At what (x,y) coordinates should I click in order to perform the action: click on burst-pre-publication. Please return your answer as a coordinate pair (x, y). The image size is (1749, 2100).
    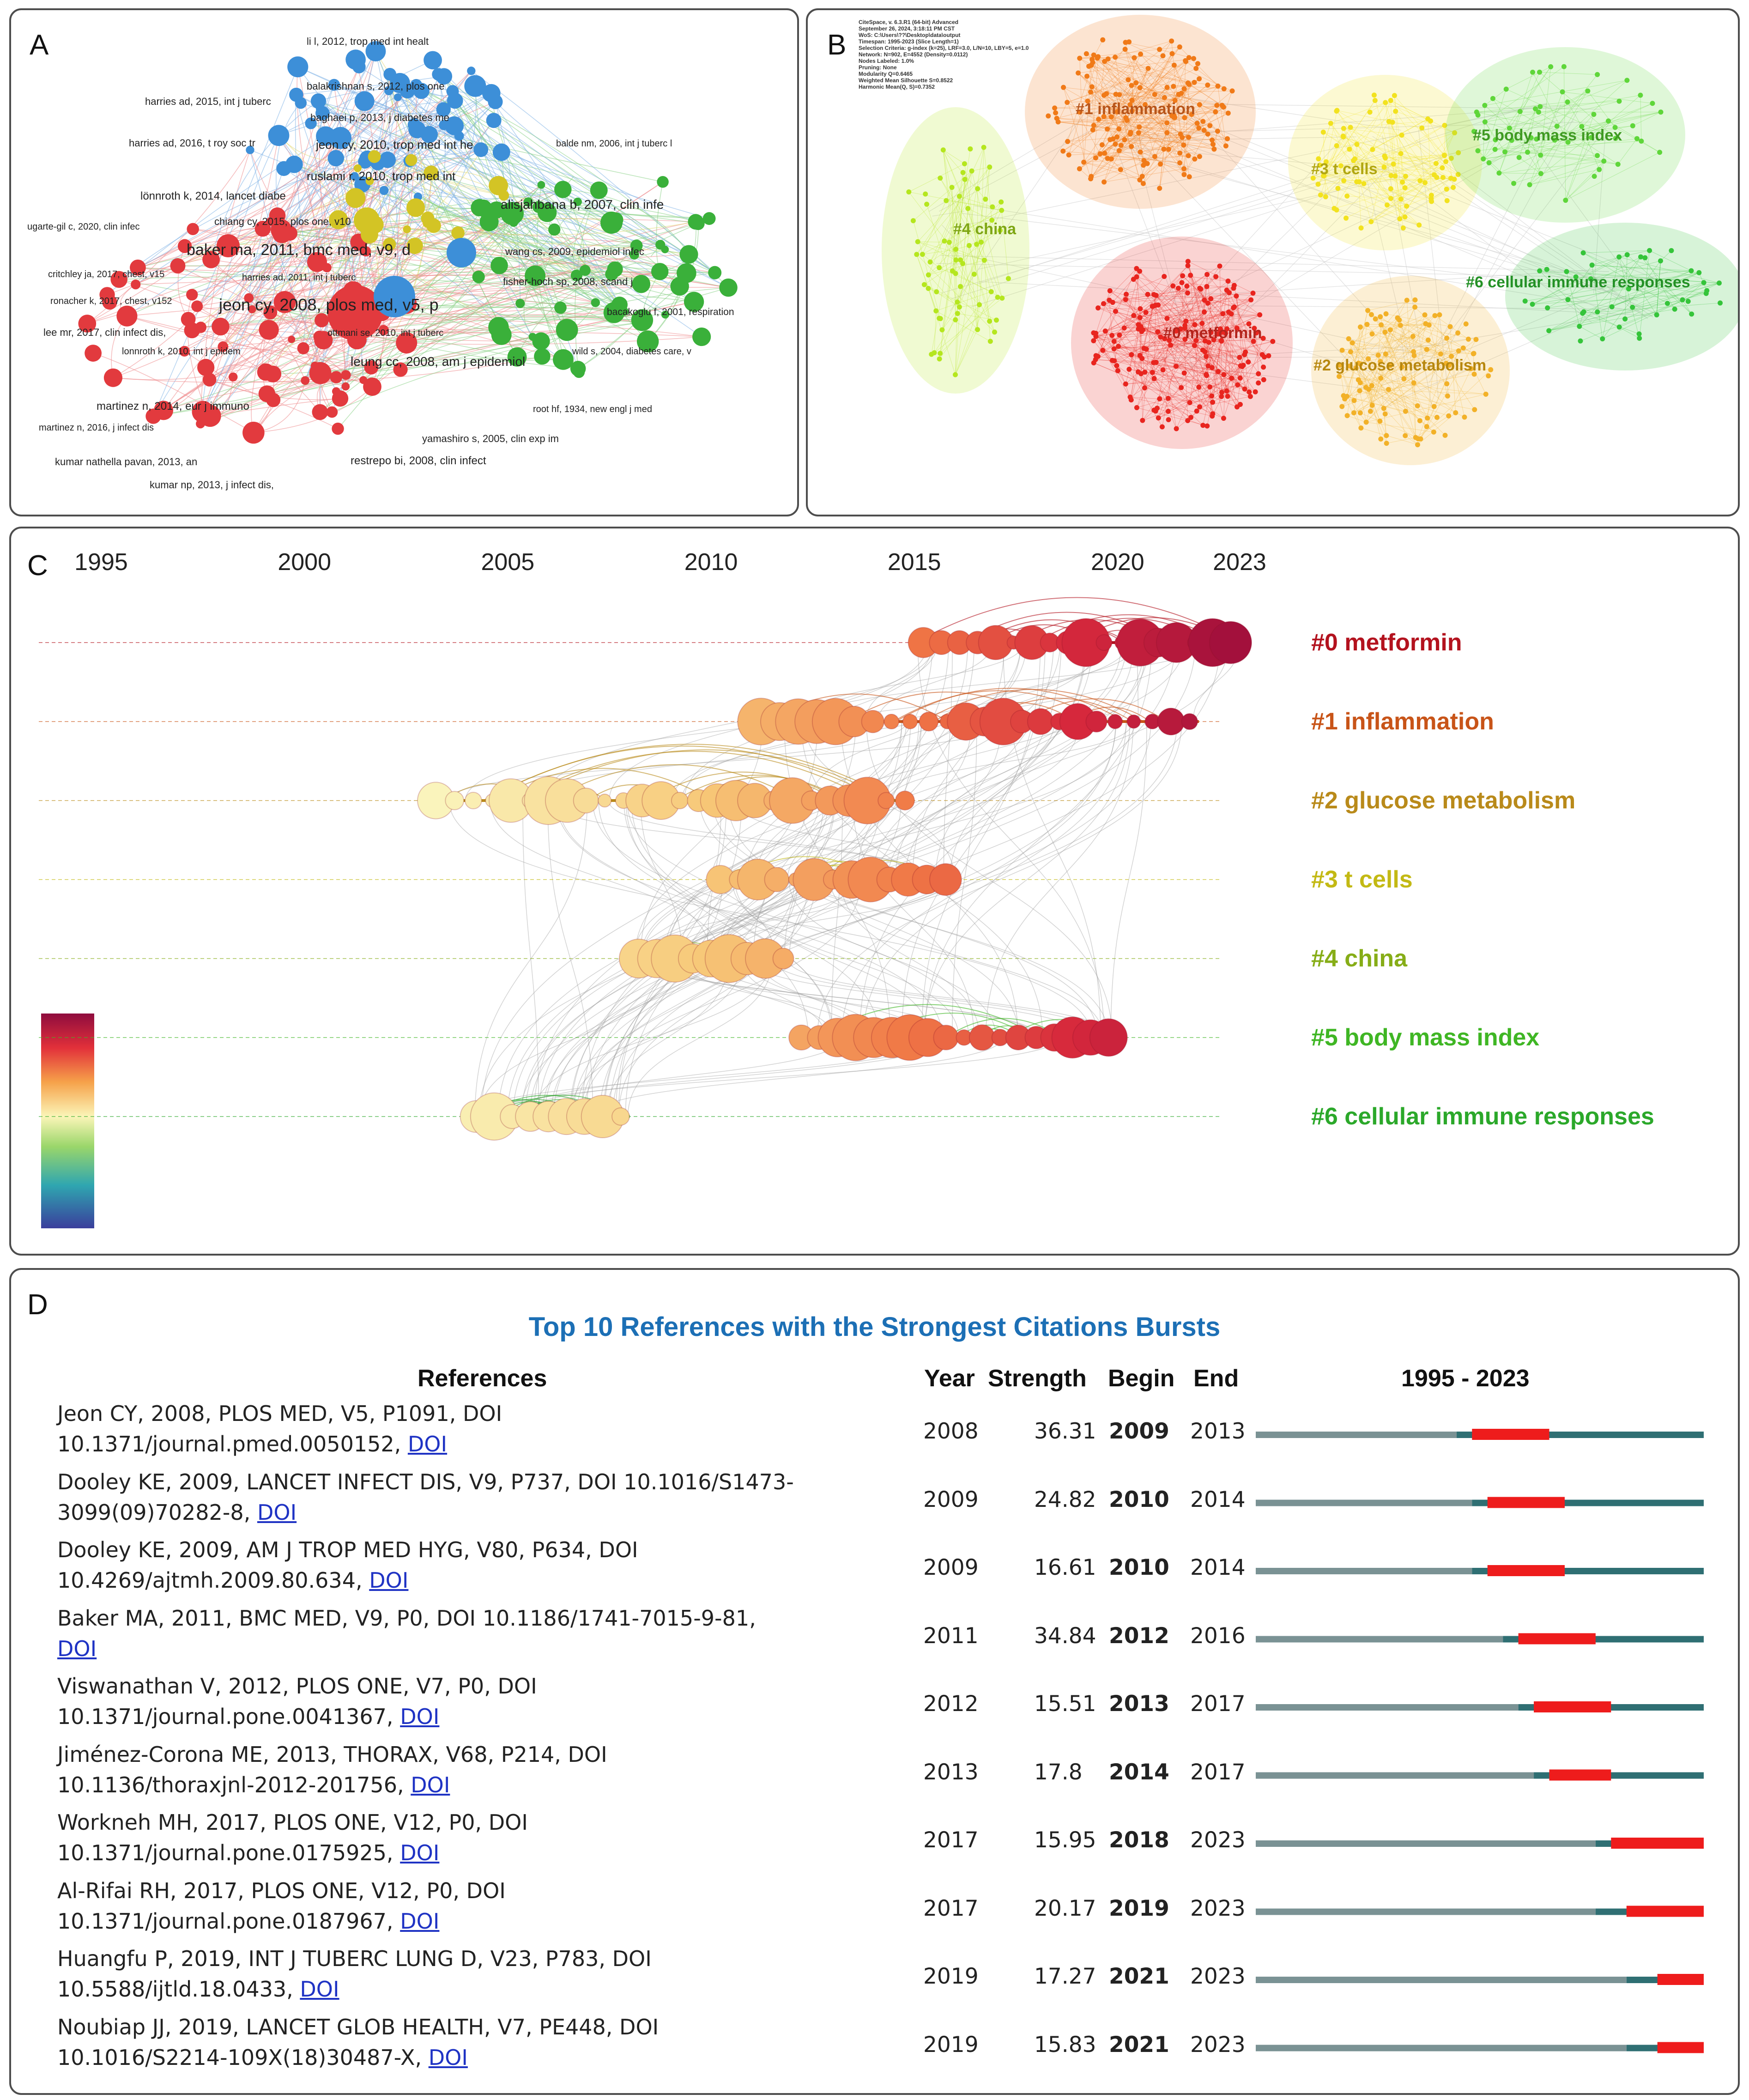
    Looking at the image, I should click on (1379, 1640).